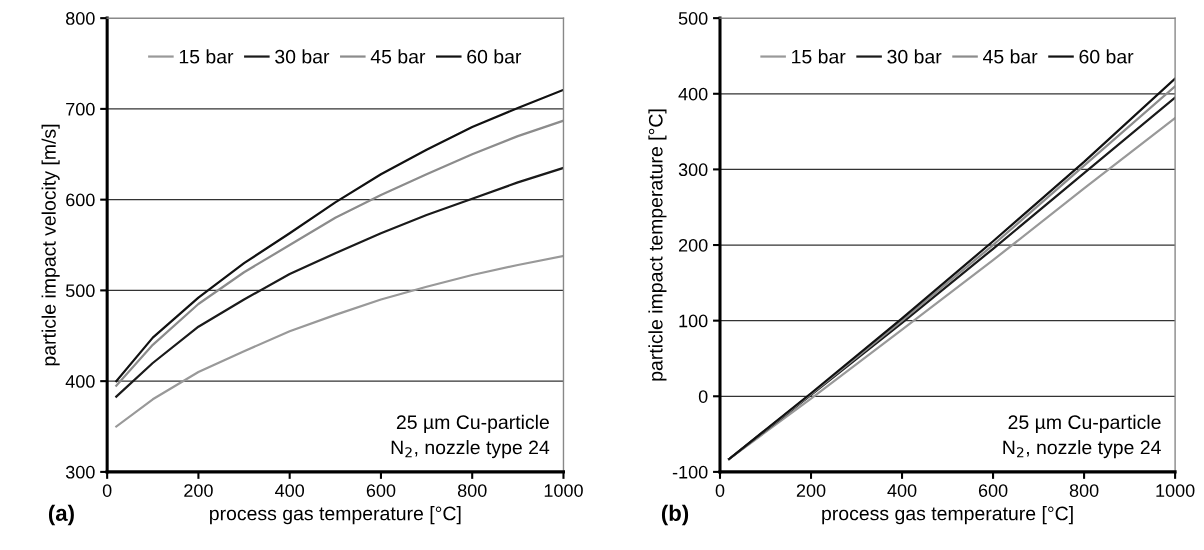 The height and width of the screenshot is (550, 1204). What do you see at coordinates (693, 321) in the screenshot?
I see `y-tick-label: 100` at bounding box center [693, 321].